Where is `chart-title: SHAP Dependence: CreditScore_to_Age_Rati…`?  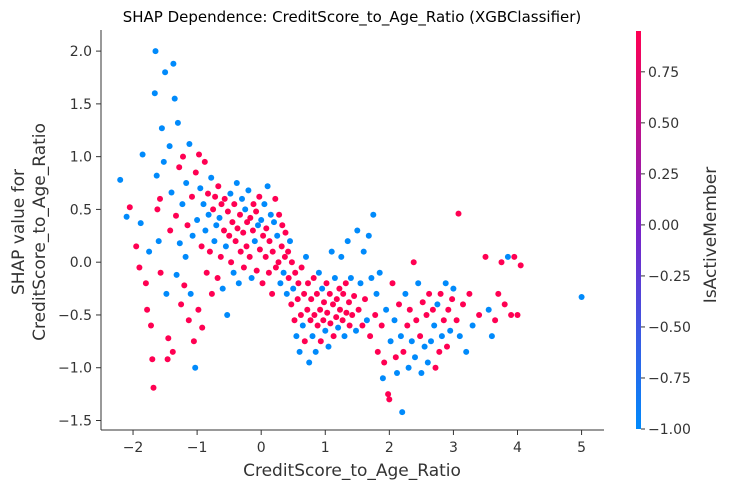 chart-title: SHAP Dependence: CreditScore_to_Age_Rati… is located at coordinates (352, 17).